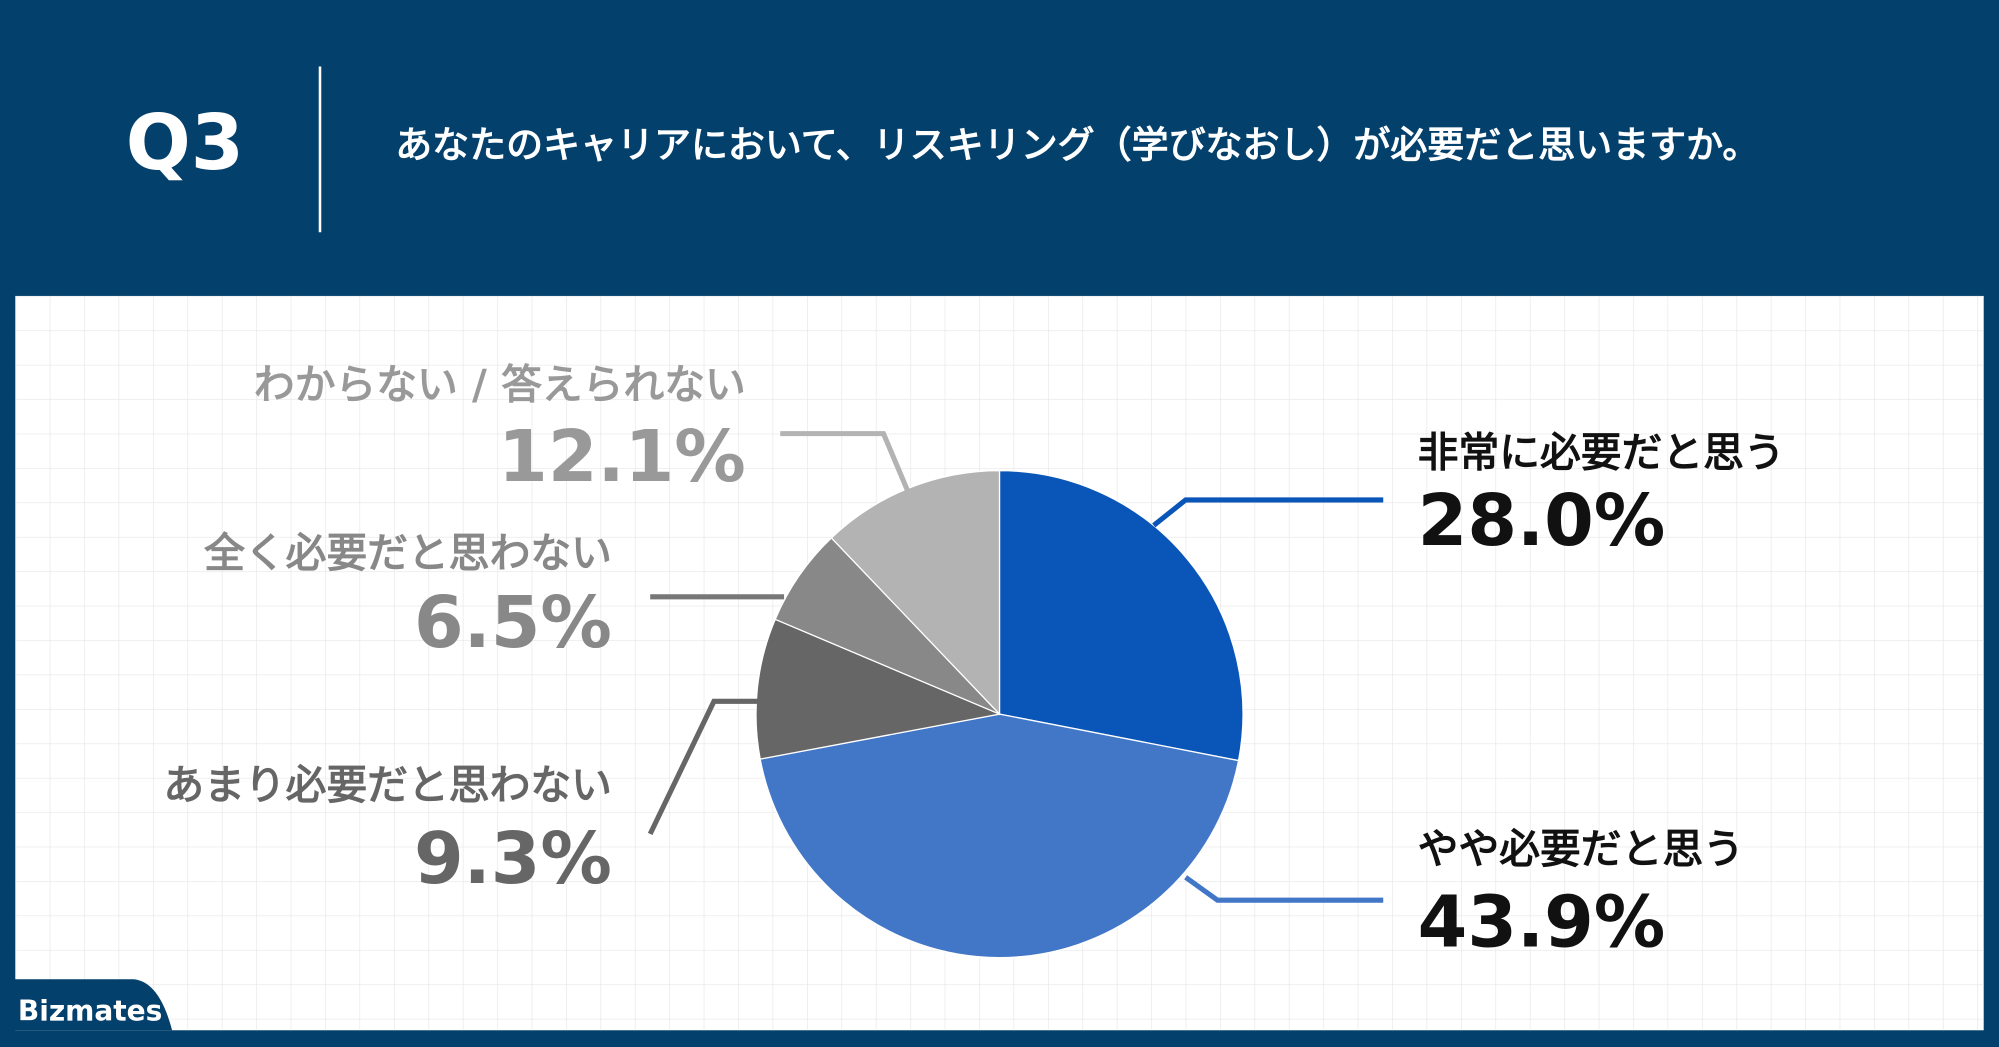 The width and height of the screenshot is (1999, 1047). Describe the element at coordinates (513, 858) in the screenshot. I see `value-label: 9.3%` at that location.